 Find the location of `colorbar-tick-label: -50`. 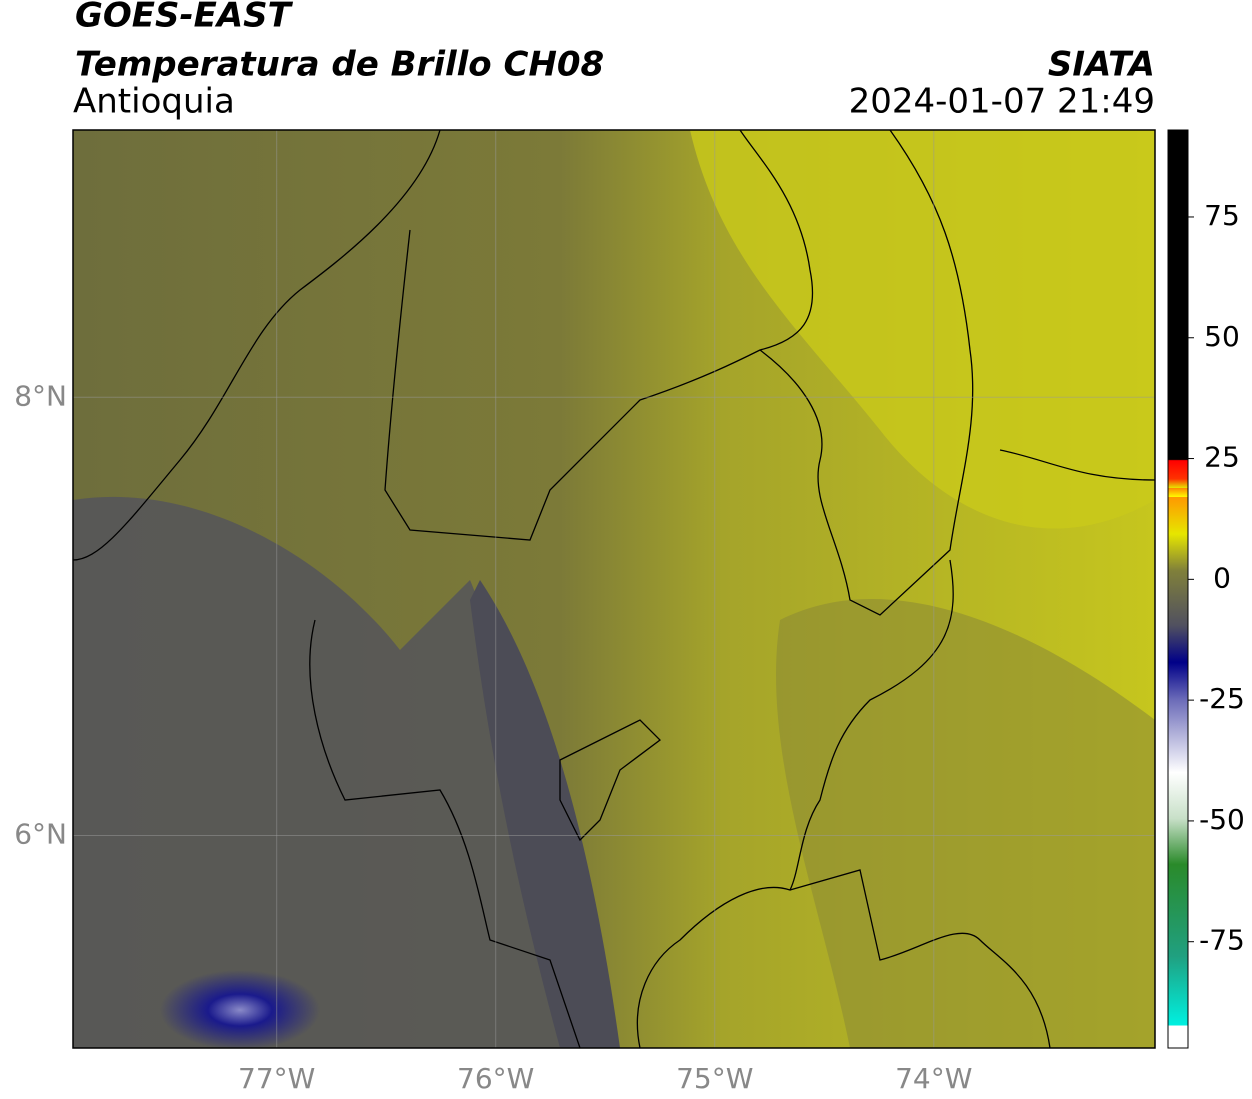

colorbar-tick-label: -50 is located at coordinates (1222, 819).